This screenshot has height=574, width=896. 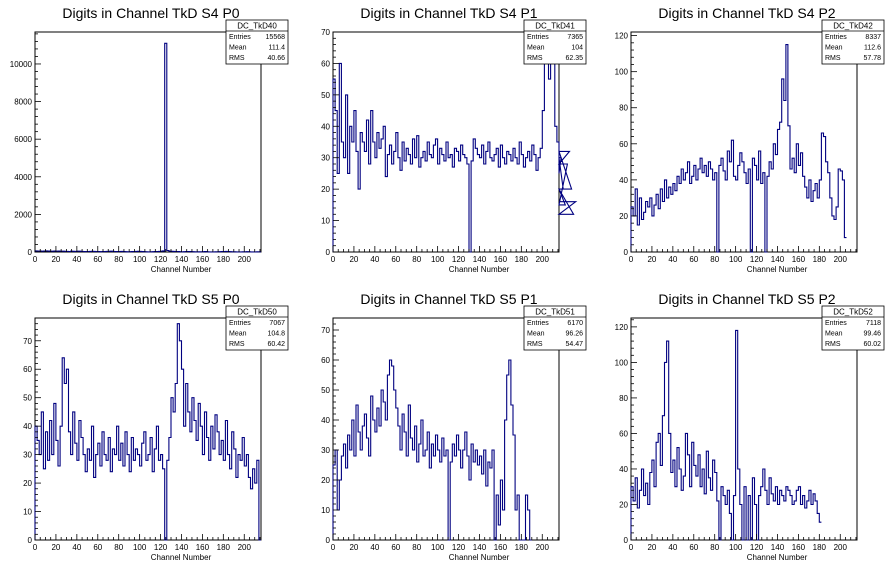 What do you see at coordinates (623, 108) in the screenshot?
I see `y-tick-label: 80` at bounding box center [623, 108].